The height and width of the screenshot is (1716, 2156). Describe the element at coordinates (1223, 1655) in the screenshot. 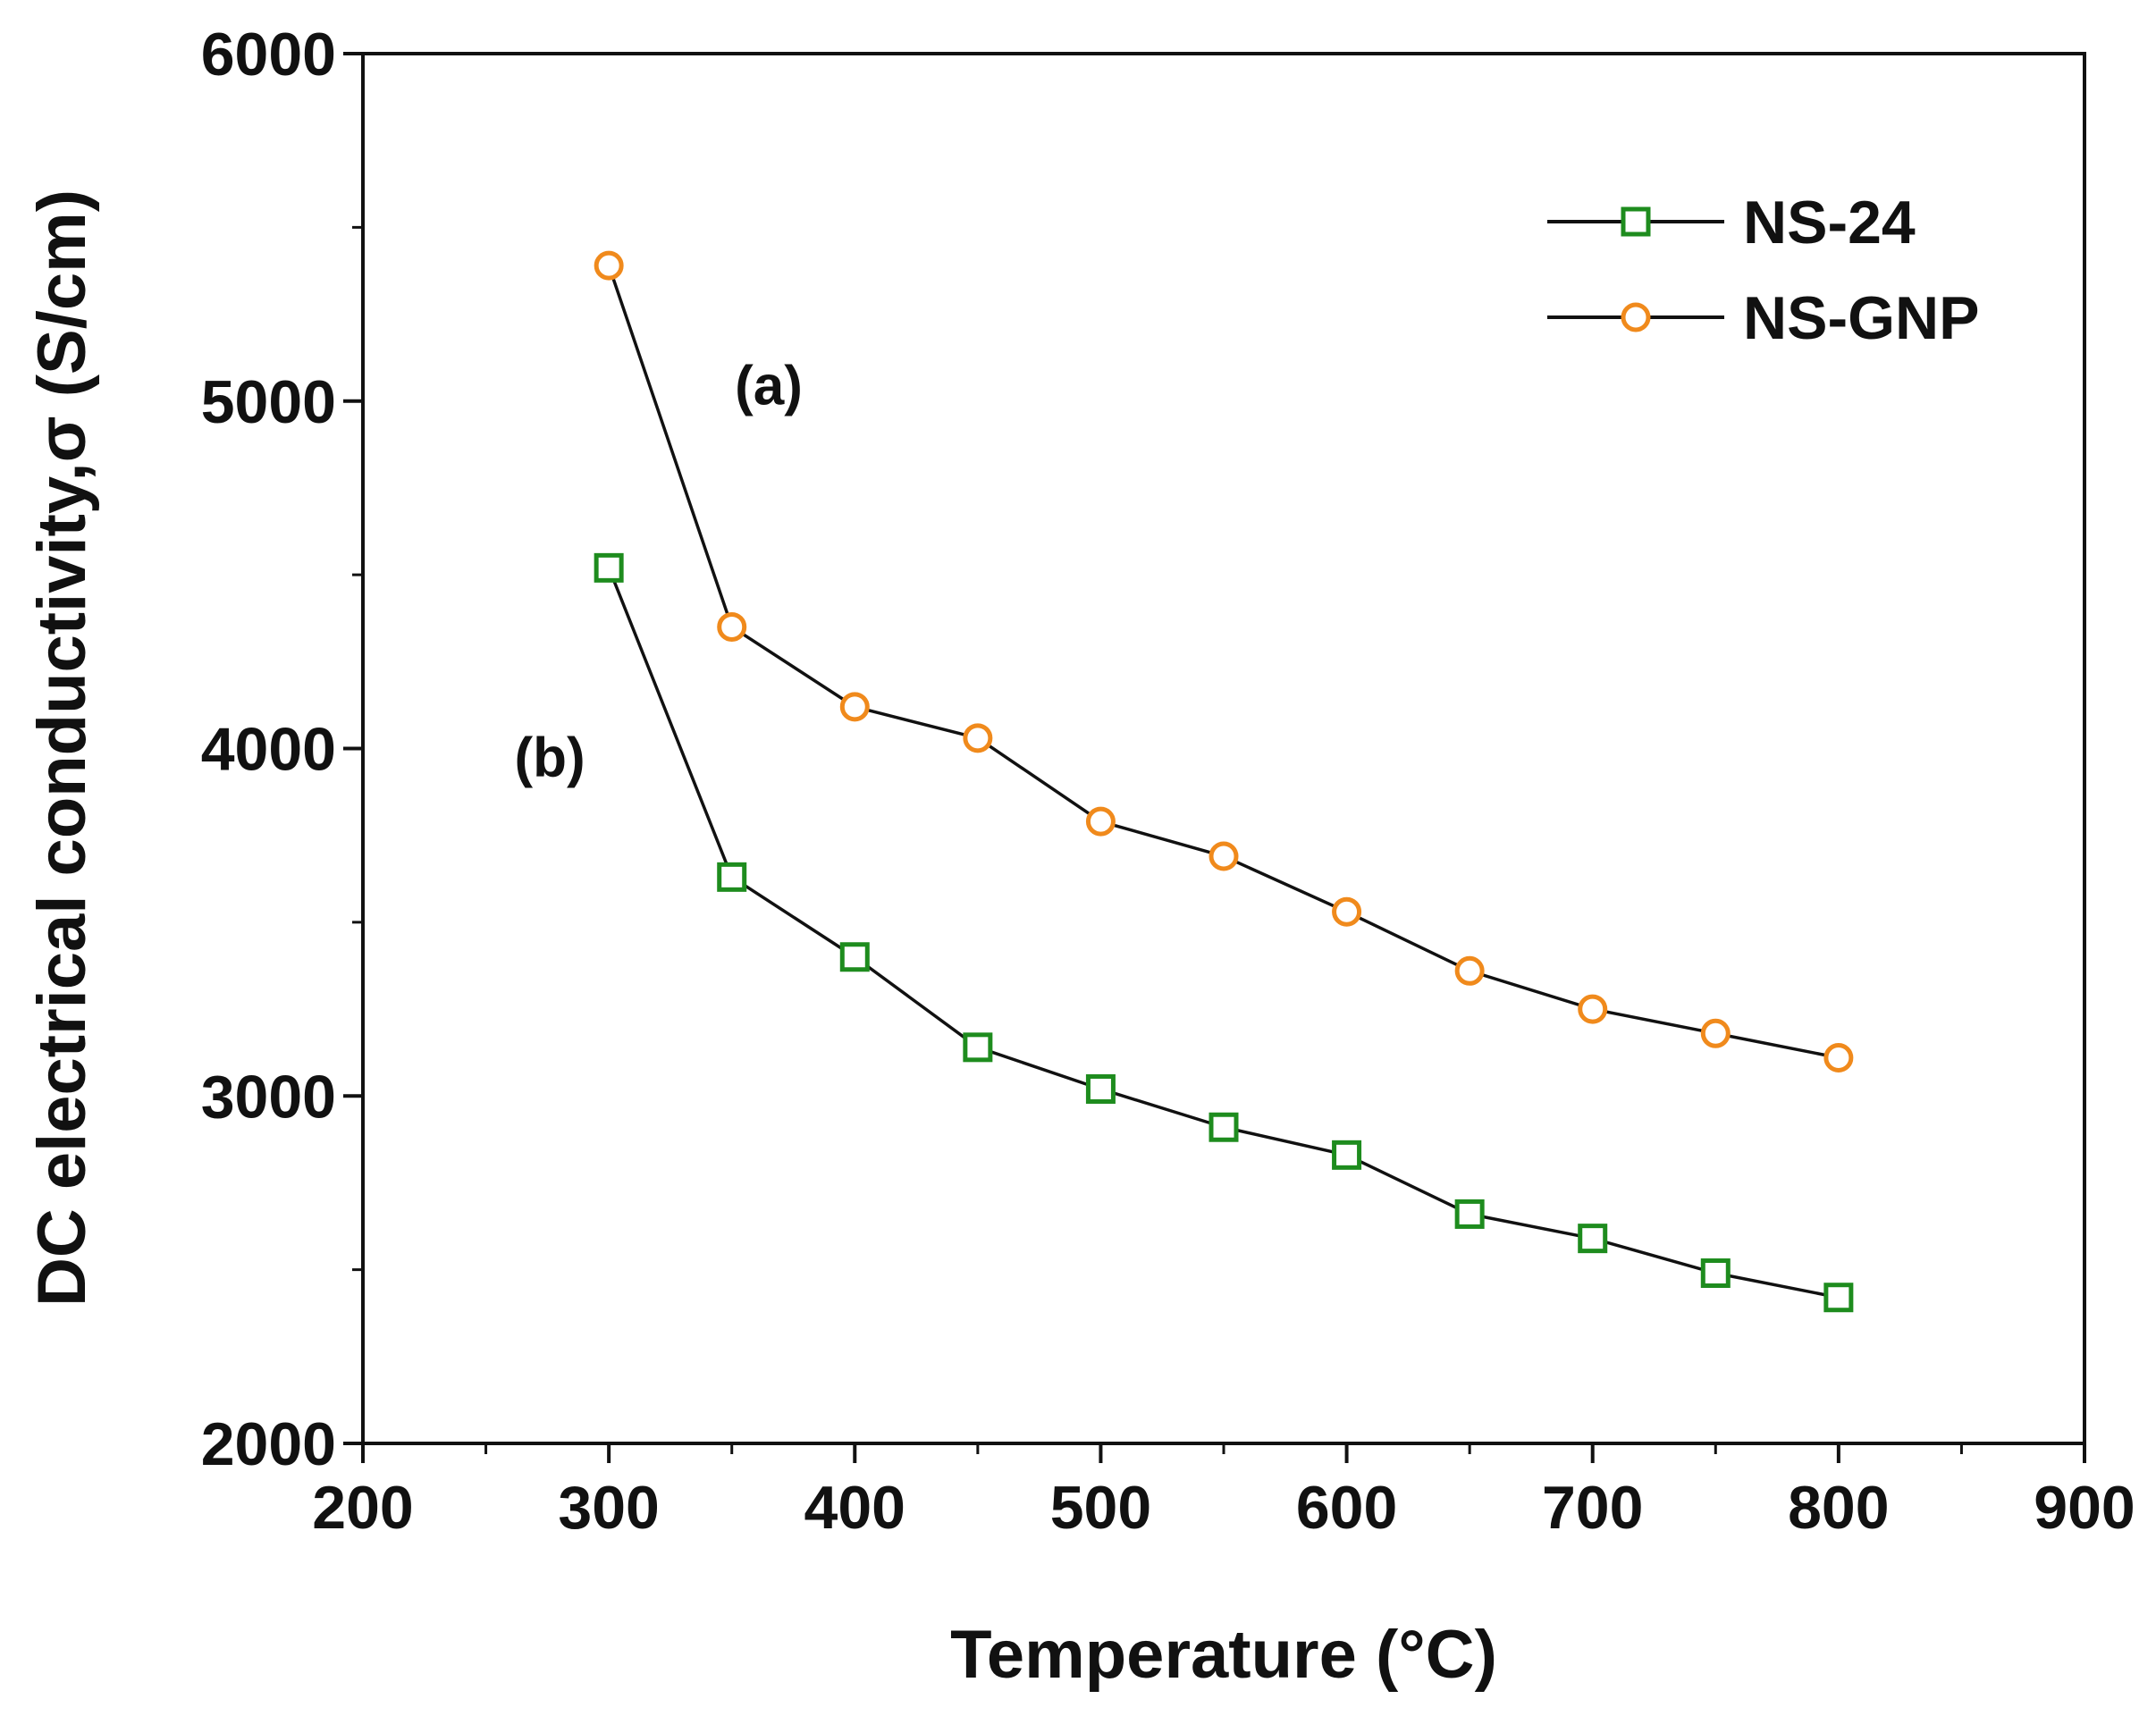

I see `x-axis-title: Temperature (°C)` at that location.